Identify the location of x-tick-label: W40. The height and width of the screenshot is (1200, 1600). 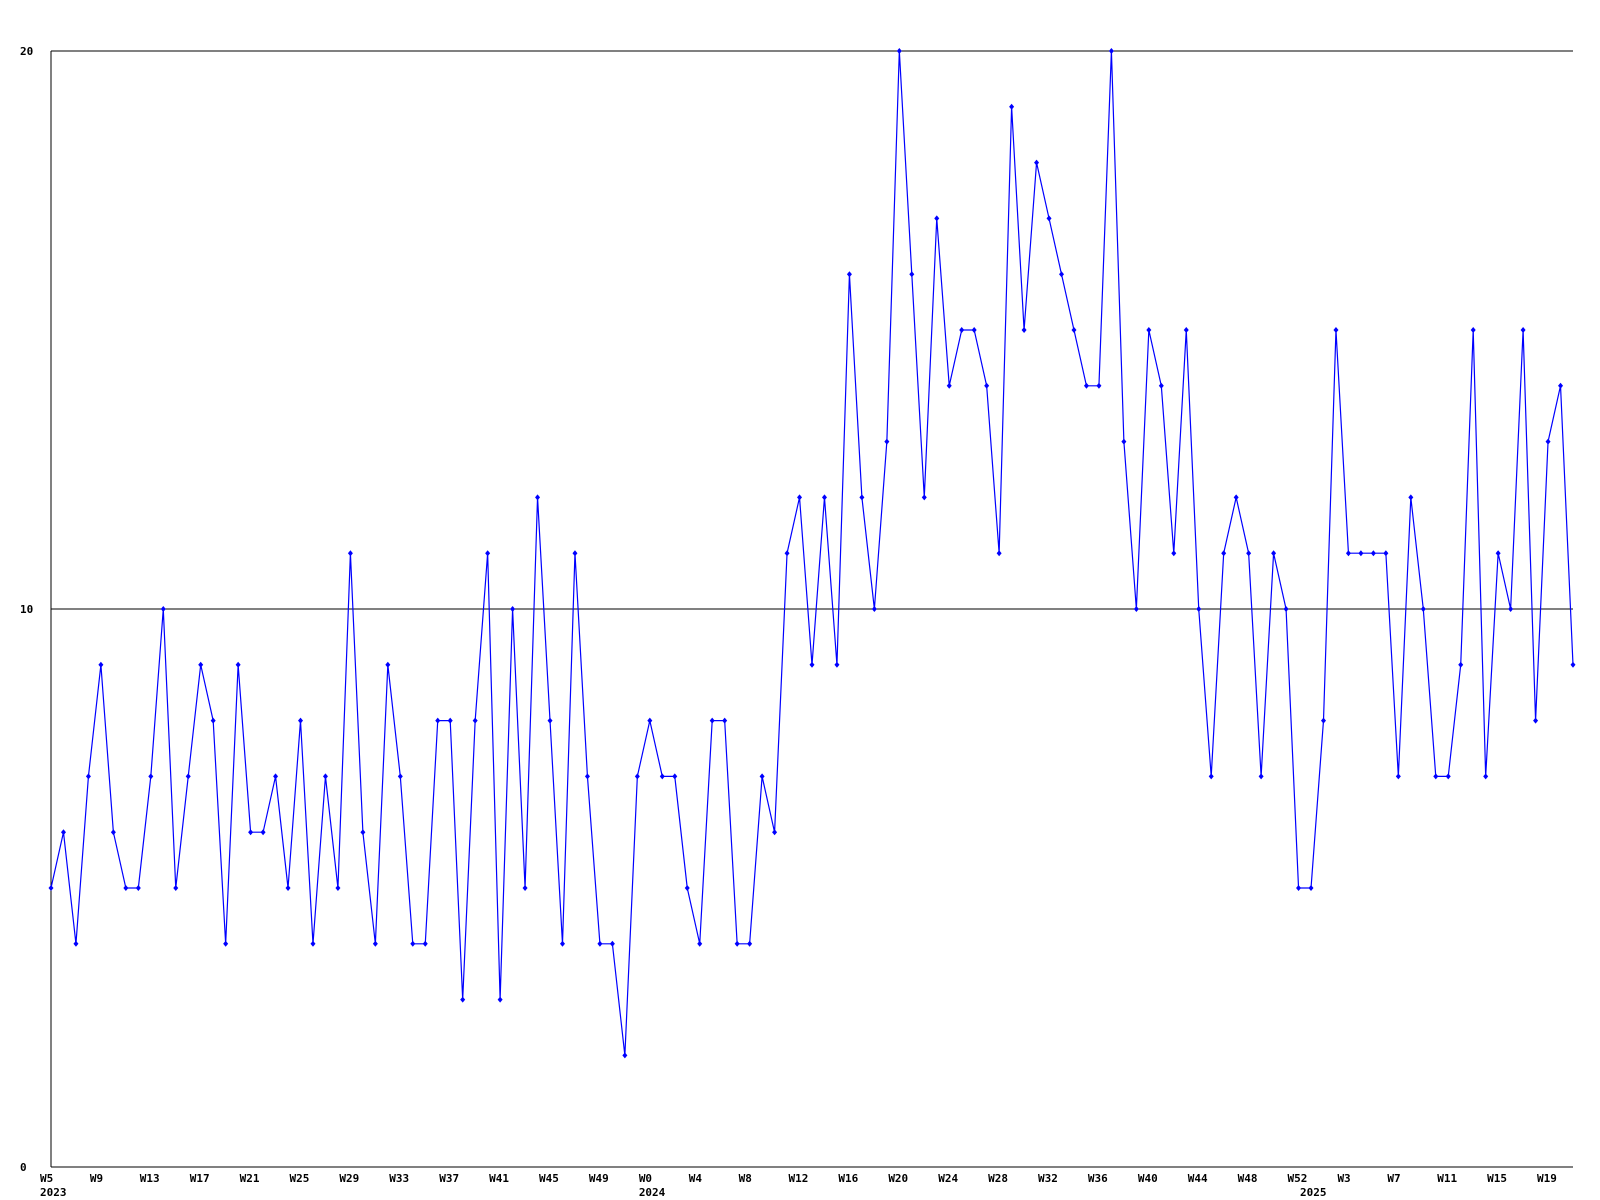
(1148, 1178).